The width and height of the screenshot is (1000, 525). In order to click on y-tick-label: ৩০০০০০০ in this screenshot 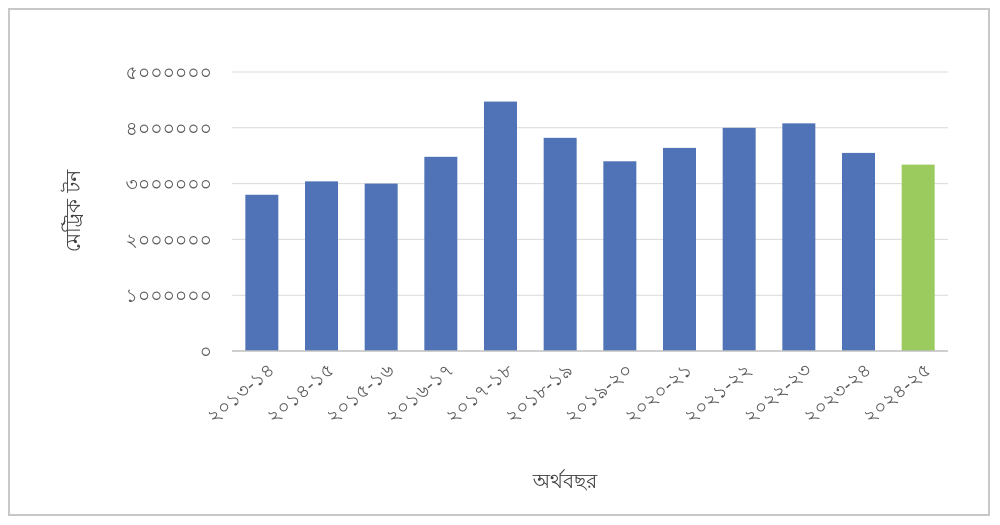, I will do `click(169, 185)`.